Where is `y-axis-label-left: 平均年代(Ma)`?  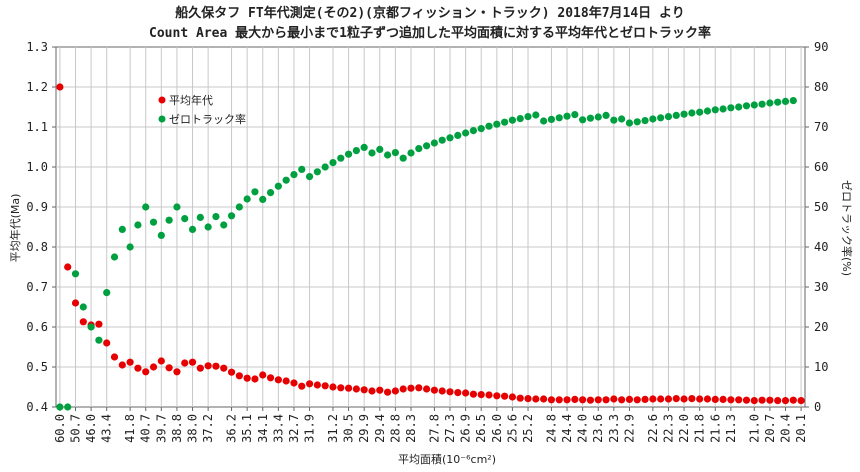
y-axis-label-left: 平均年代(Ma) is located at coordinates (15, 228).